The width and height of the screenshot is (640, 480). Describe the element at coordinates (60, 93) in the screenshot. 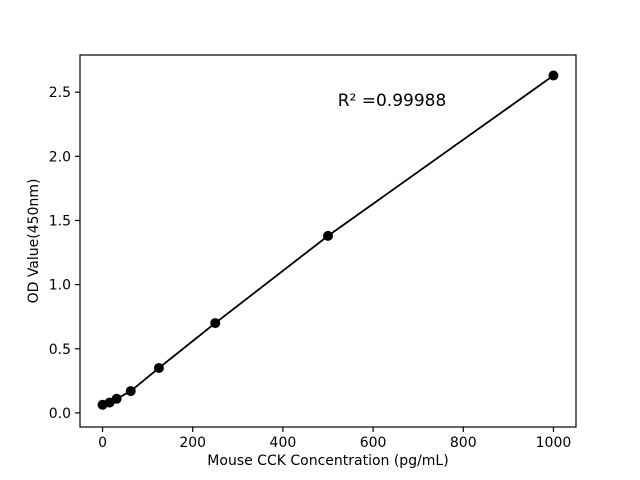

I see `y-tick-label: 2.5` at that location.